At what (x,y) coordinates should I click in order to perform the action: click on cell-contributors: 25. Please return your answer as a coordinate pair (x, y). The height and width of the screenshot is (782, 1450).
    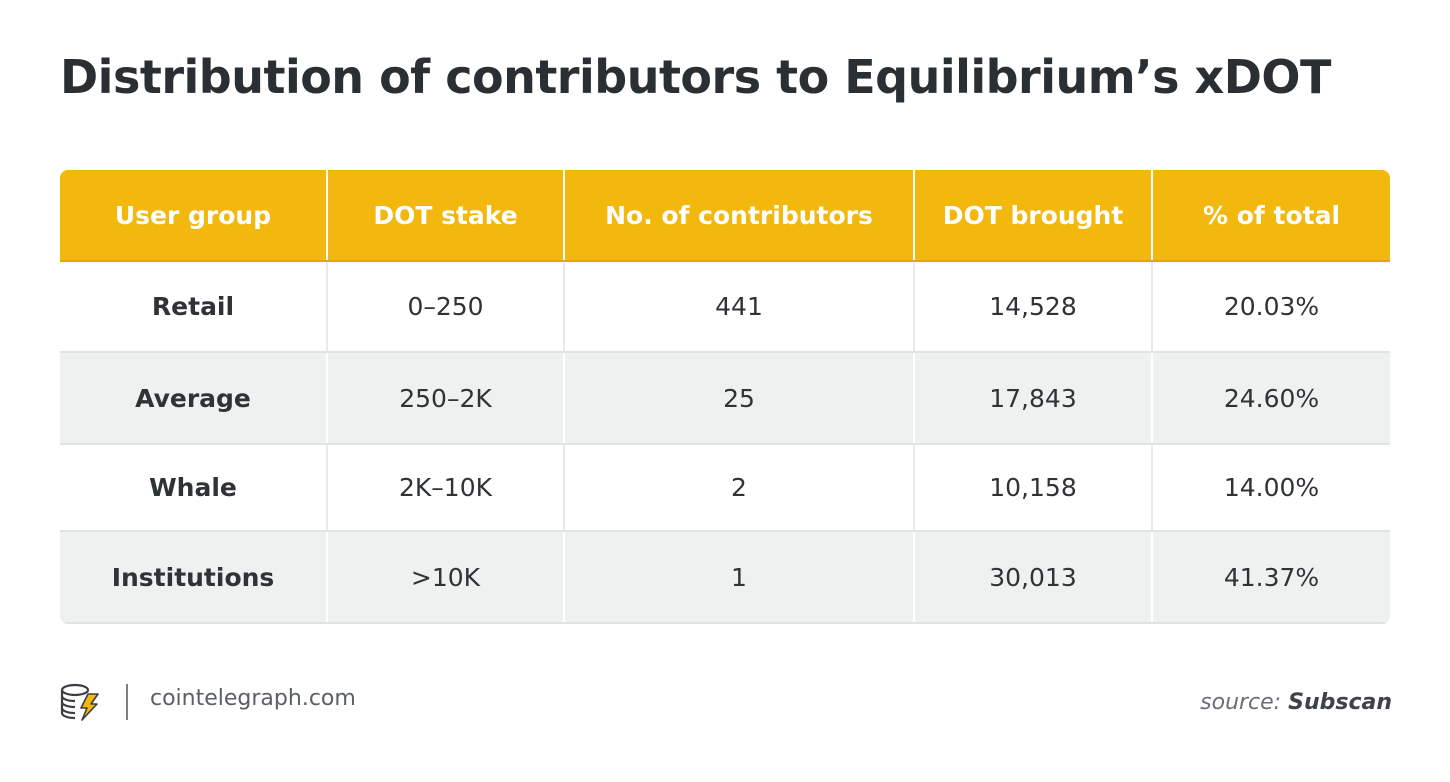
    Looking at the image, I should click on (738, 398).